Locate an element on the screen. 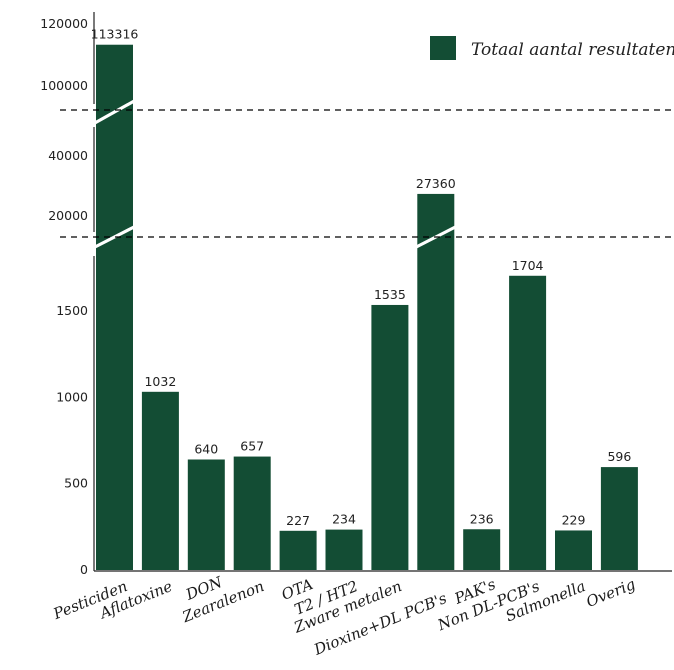 The height and width of the screenshot is (670, 674). y-tick-label: 100000 is located at coordinates (64, 85).